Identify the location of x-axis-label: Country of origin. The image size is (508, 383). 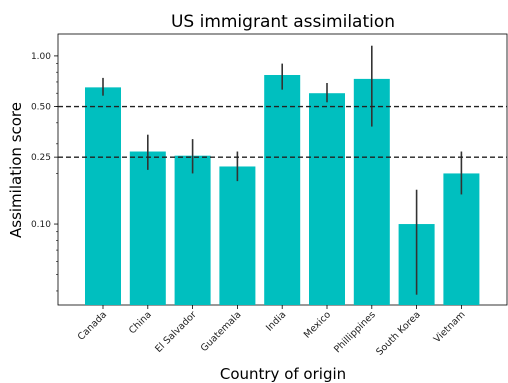
(283, 374).